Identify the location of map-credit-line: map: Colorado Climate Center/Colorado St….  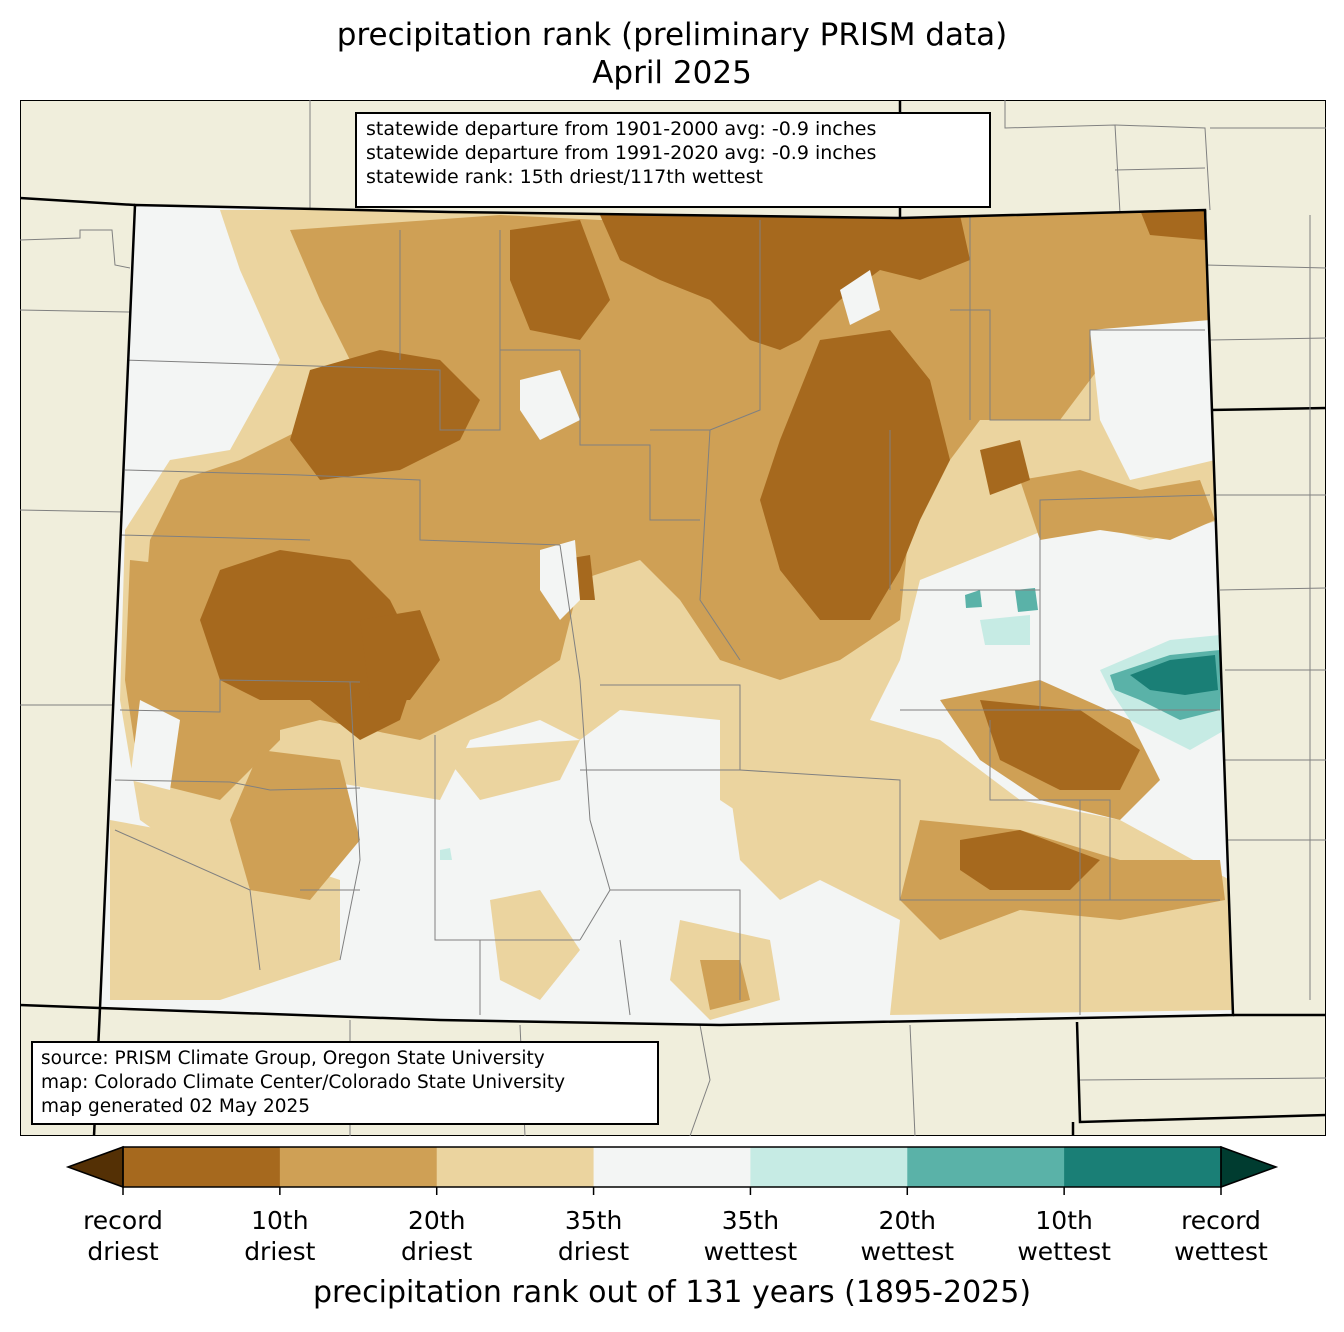
(303, 1082).